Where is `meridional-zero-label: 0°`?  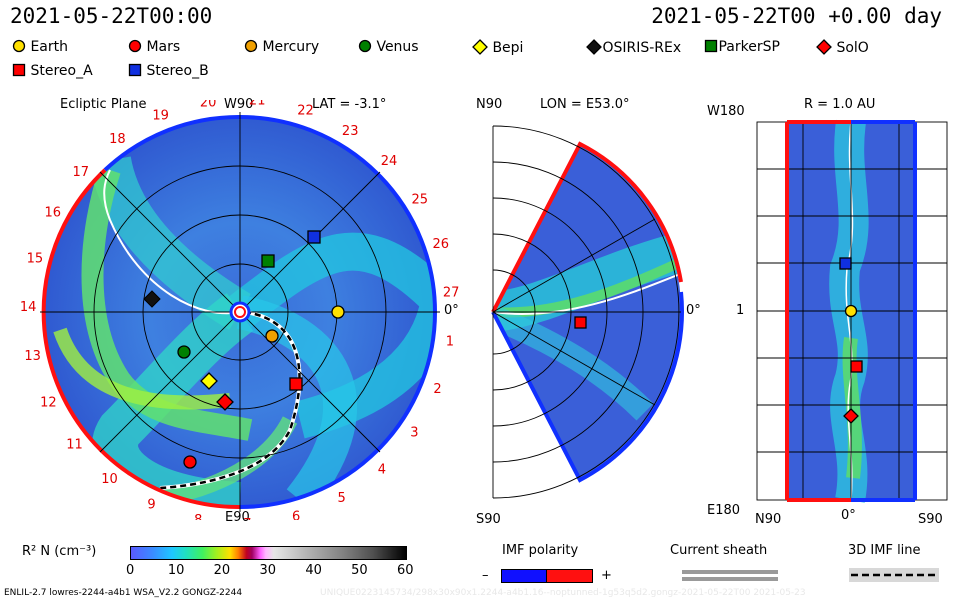
meridional-zero-label: 0° is located at coordinates (693, 310).